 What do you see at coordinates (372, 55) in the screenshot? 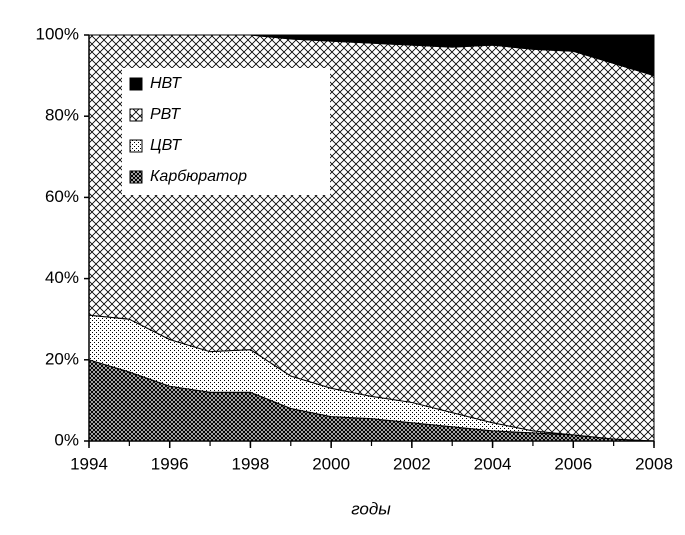
I see `area` at bounding box center [372, 55].